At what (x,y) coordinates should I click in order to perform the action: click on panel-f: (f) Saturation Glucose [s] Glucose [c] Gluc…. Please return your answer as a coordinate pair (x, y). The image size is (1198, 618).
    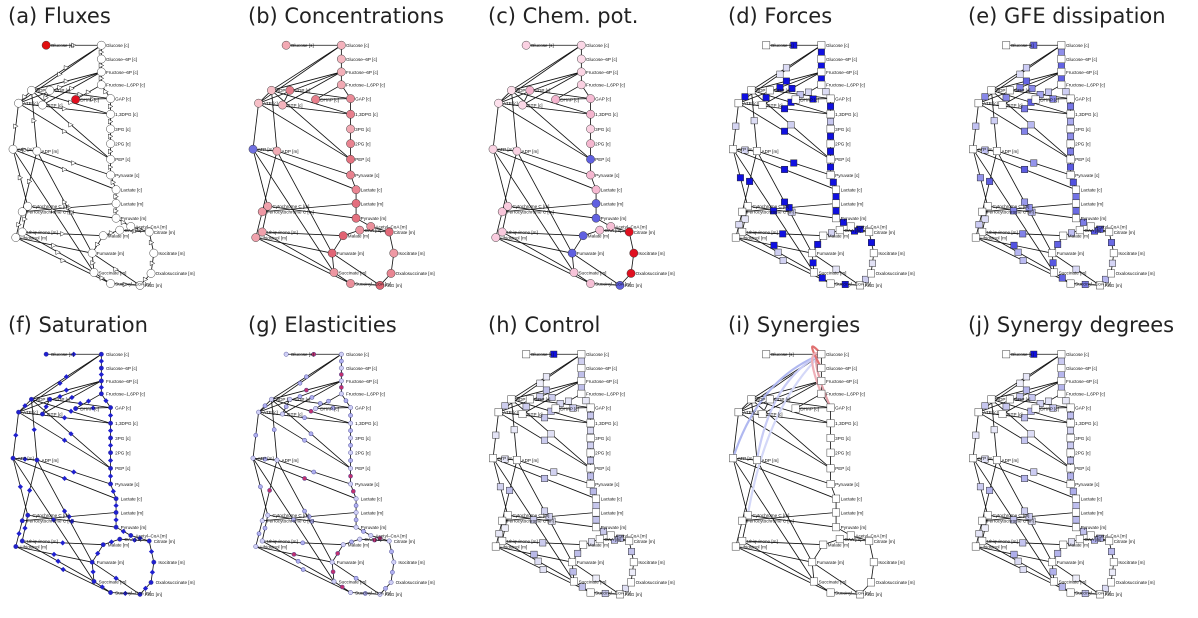
    Looking at the image, I should click on (120, 463).